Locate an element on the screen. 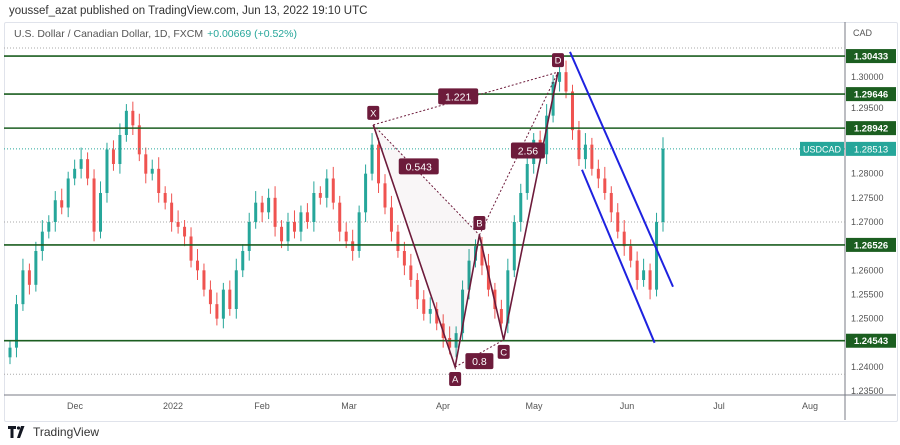  time-tick: Apr is located at coordinates (443, 406).